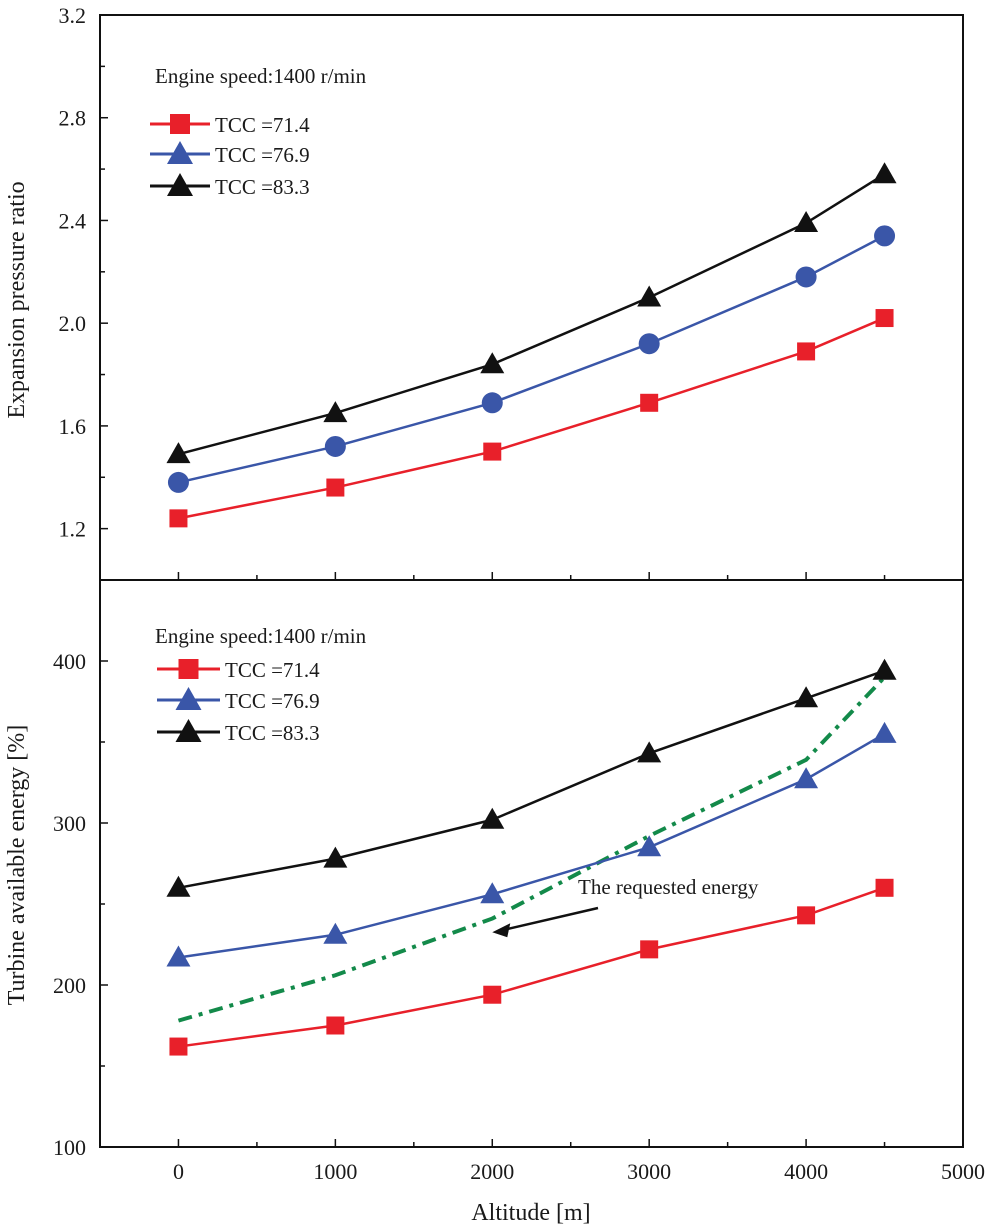  What do you see at coordinates (335, 1171) in the screenshot?
I see `x-tick-label-1: 1000` at bounding box center [335, 1171].